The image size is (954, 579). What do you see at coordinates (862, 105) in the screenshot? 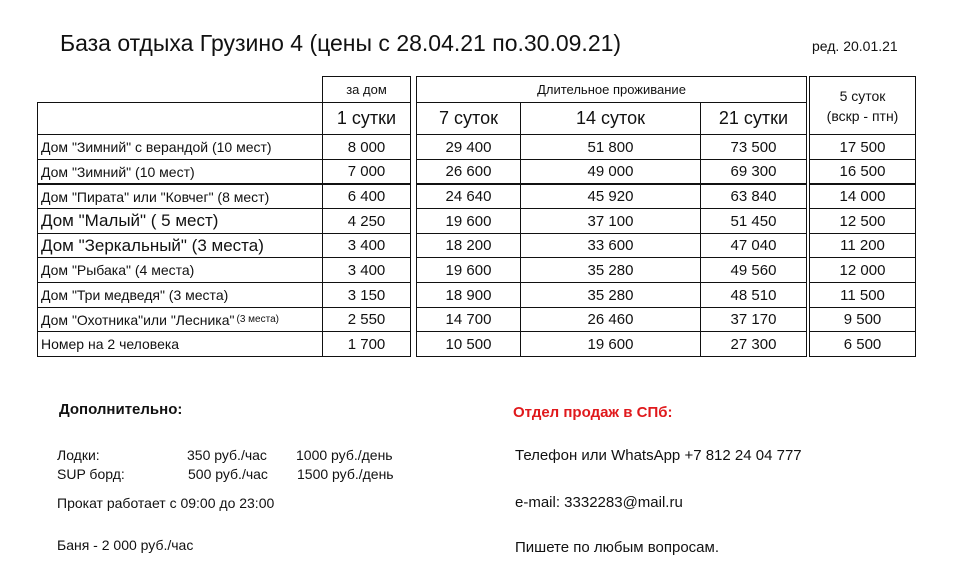
I see `col-header-5-days: 5 суток (вскр - птн)` at bounding box center [862, 105].